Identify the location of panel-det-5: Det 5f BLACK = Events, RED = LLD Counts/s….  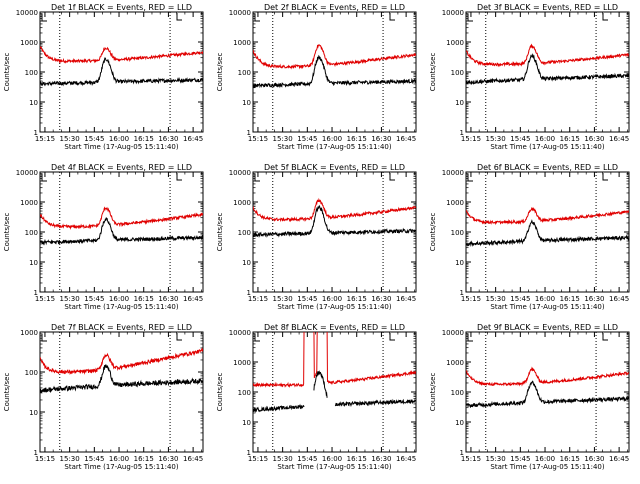
(316, 237).